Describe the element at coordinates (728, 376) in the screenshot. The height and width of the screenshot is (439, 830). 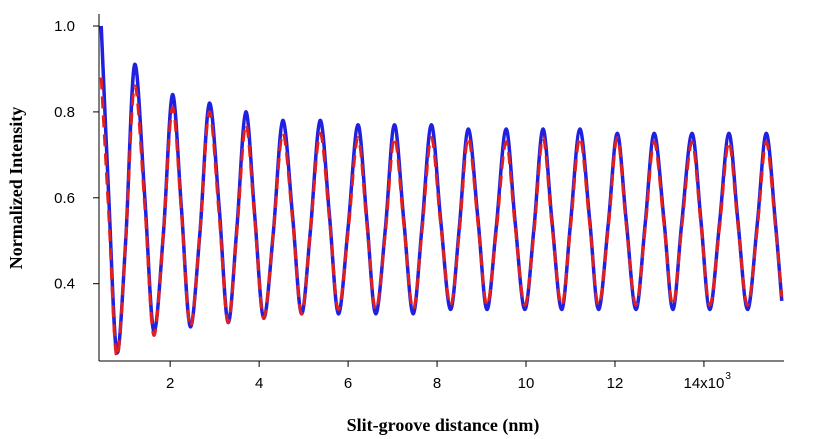
I see `x-tick-exponent: 3` at that location.